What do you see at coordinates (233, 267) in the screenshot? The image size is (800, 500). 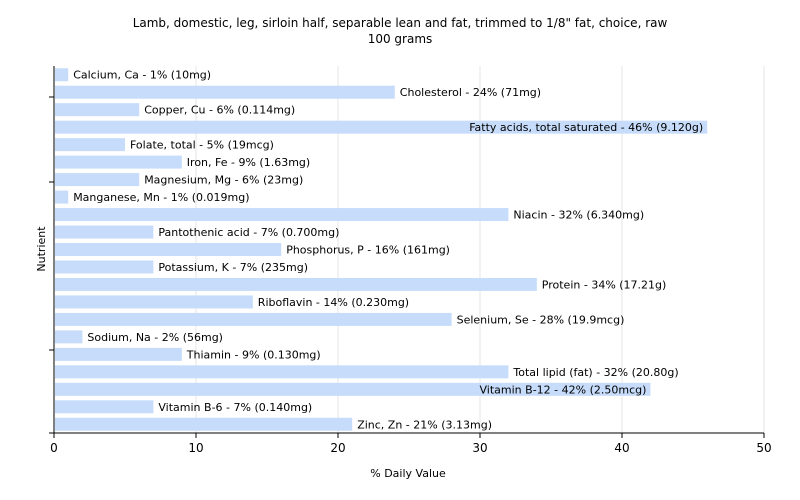 I see `bar-label: Potassium, K - 7% (235mg)` at bounding box center [233, 267].